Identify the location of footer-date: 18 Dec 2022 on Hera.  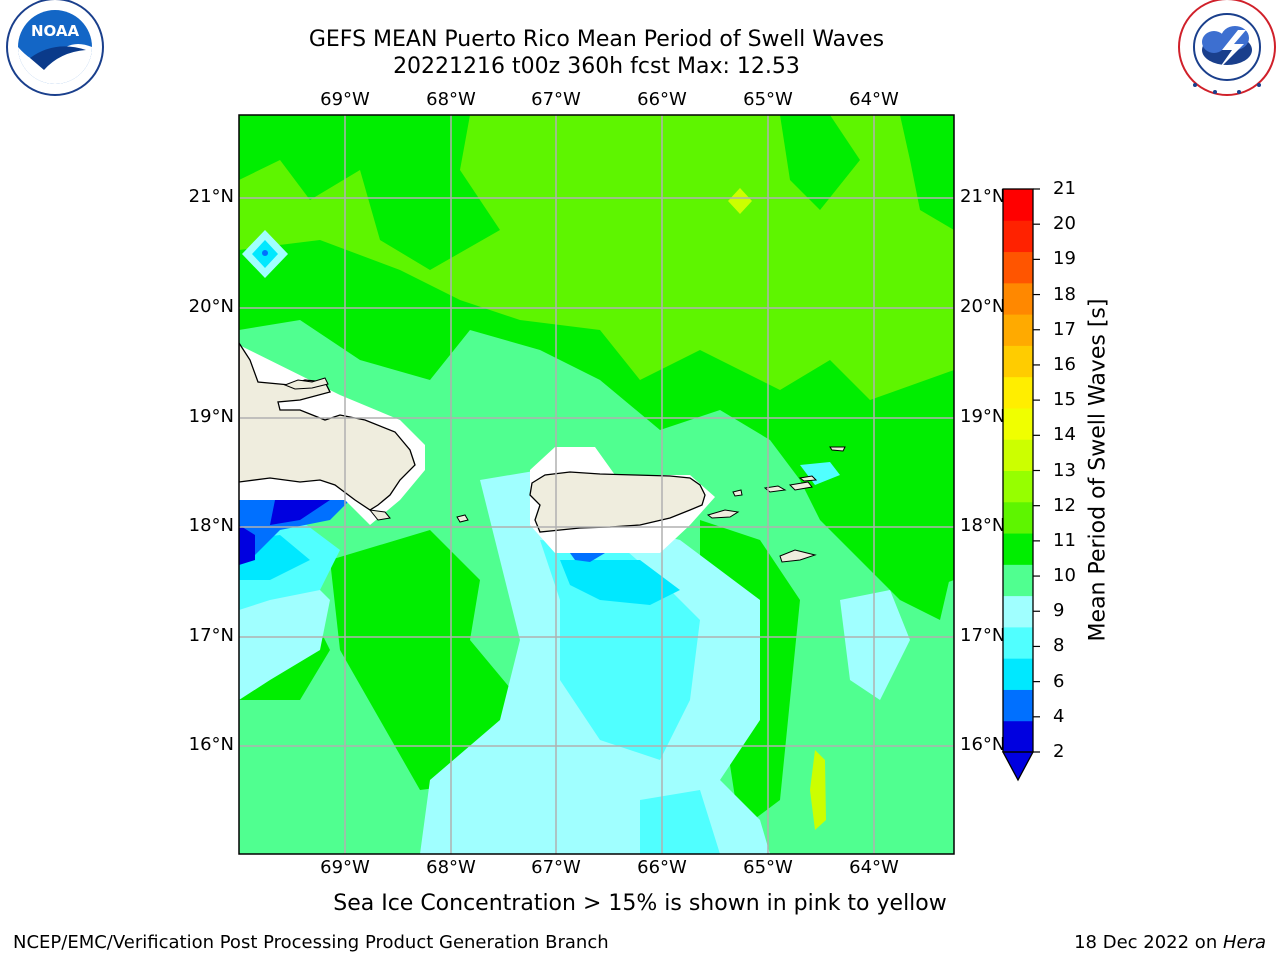
(1170, 942).